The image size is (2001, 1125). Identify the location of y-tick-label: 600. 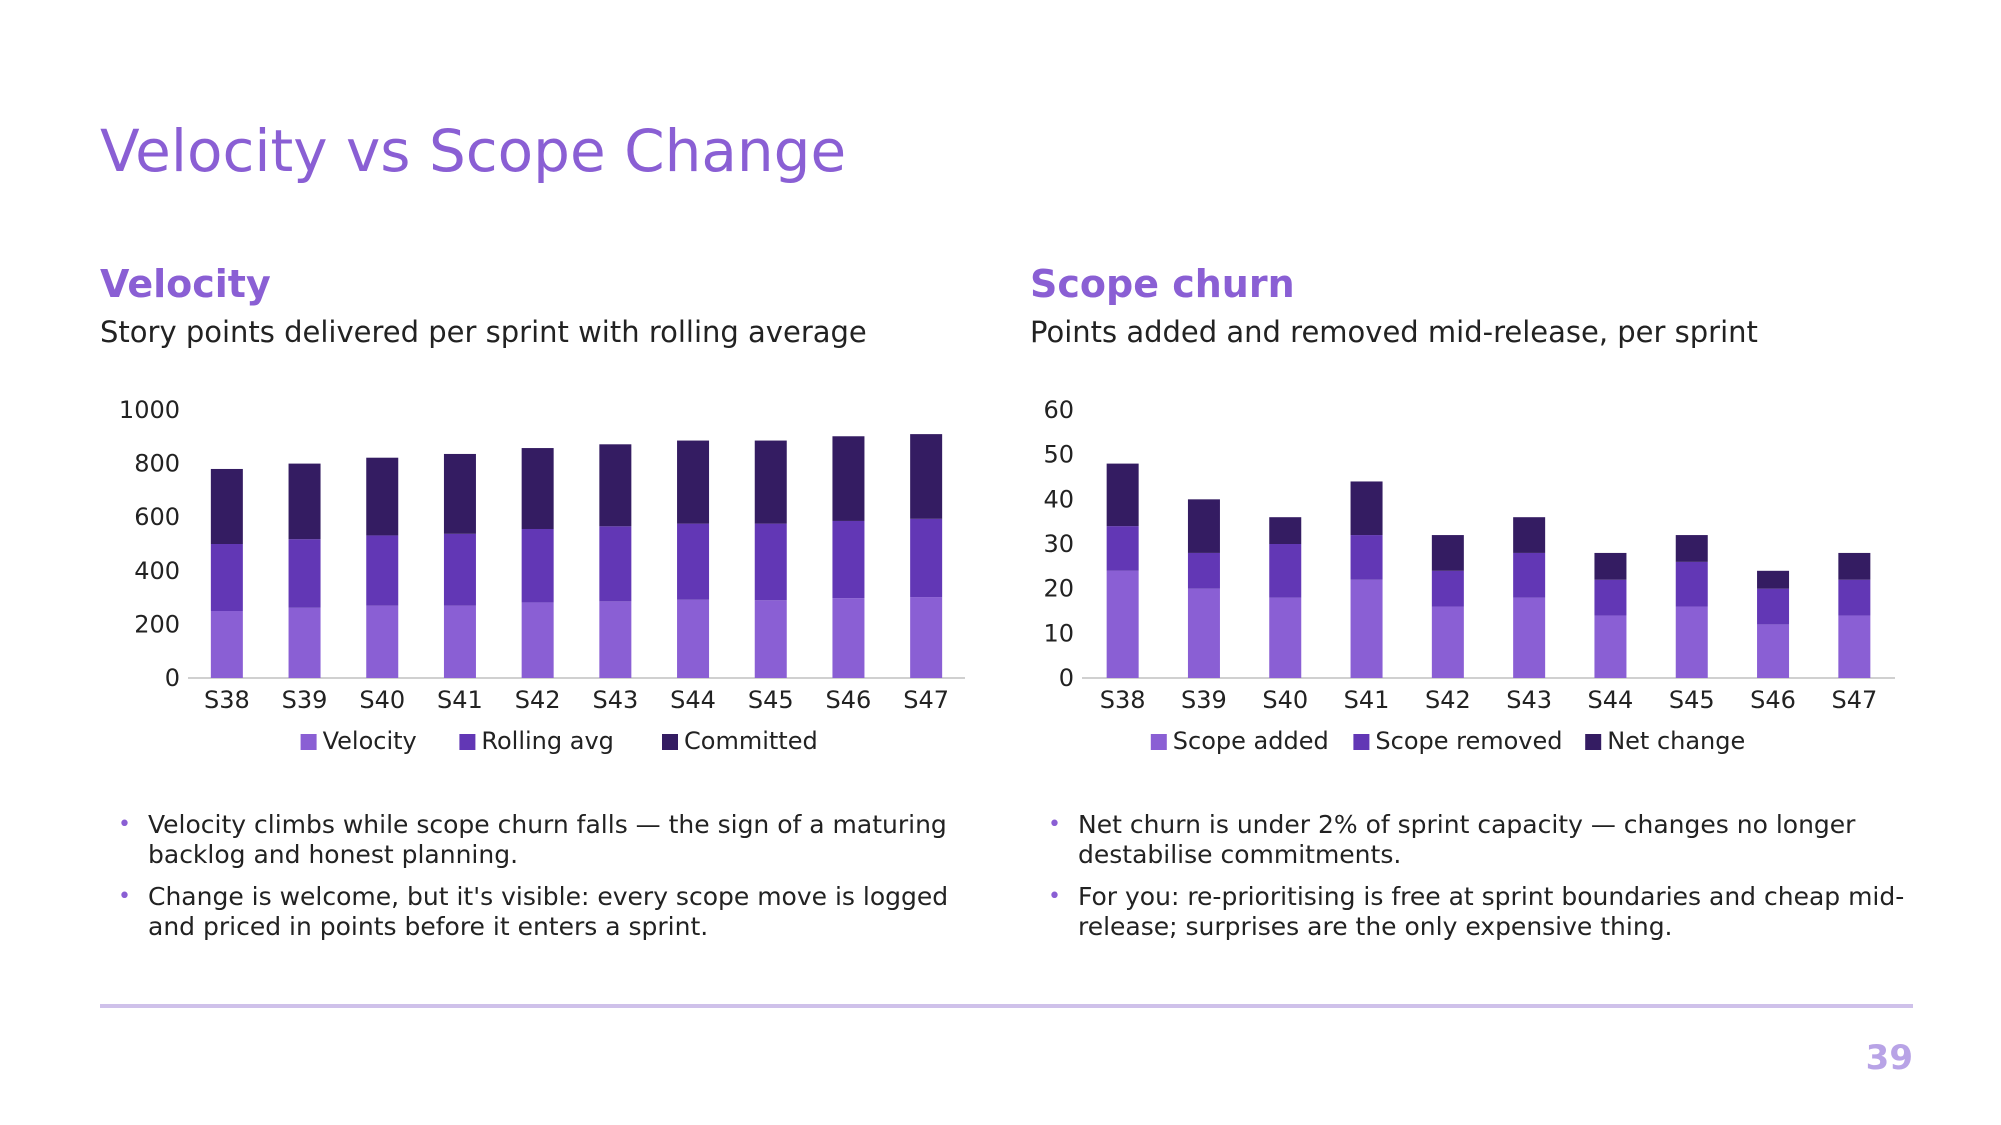
(157, 517).